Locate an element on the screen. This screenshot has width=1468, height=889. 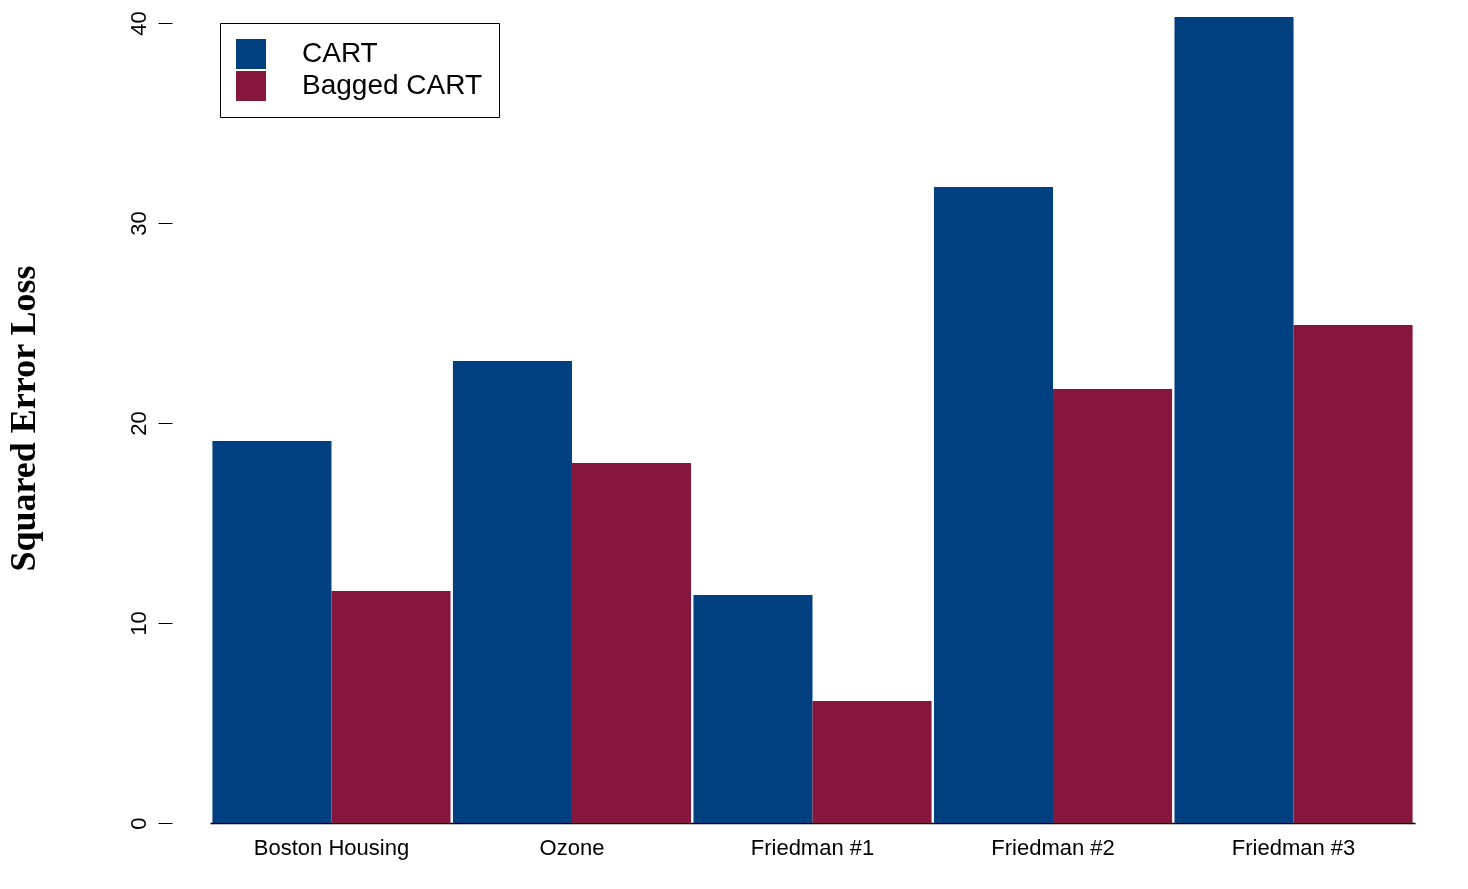
y-axis-title: Squared Error Loss is located at coordinates (22, 418).